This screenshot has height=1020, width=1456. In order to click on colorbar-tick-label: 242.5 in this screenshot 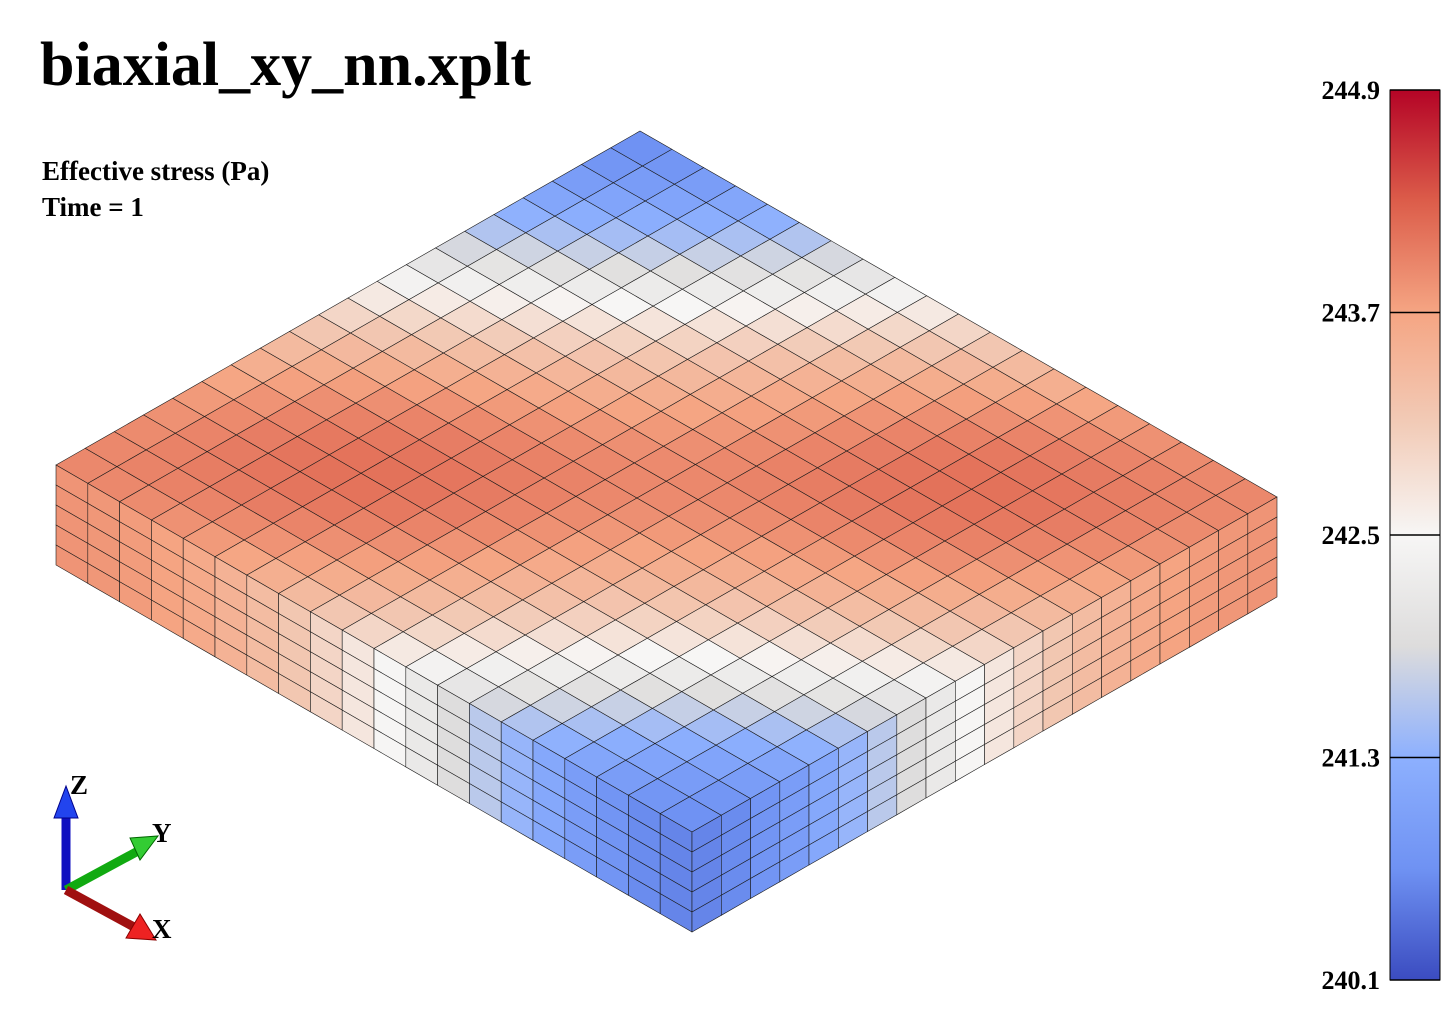, I will do `click(1351, 535)`.